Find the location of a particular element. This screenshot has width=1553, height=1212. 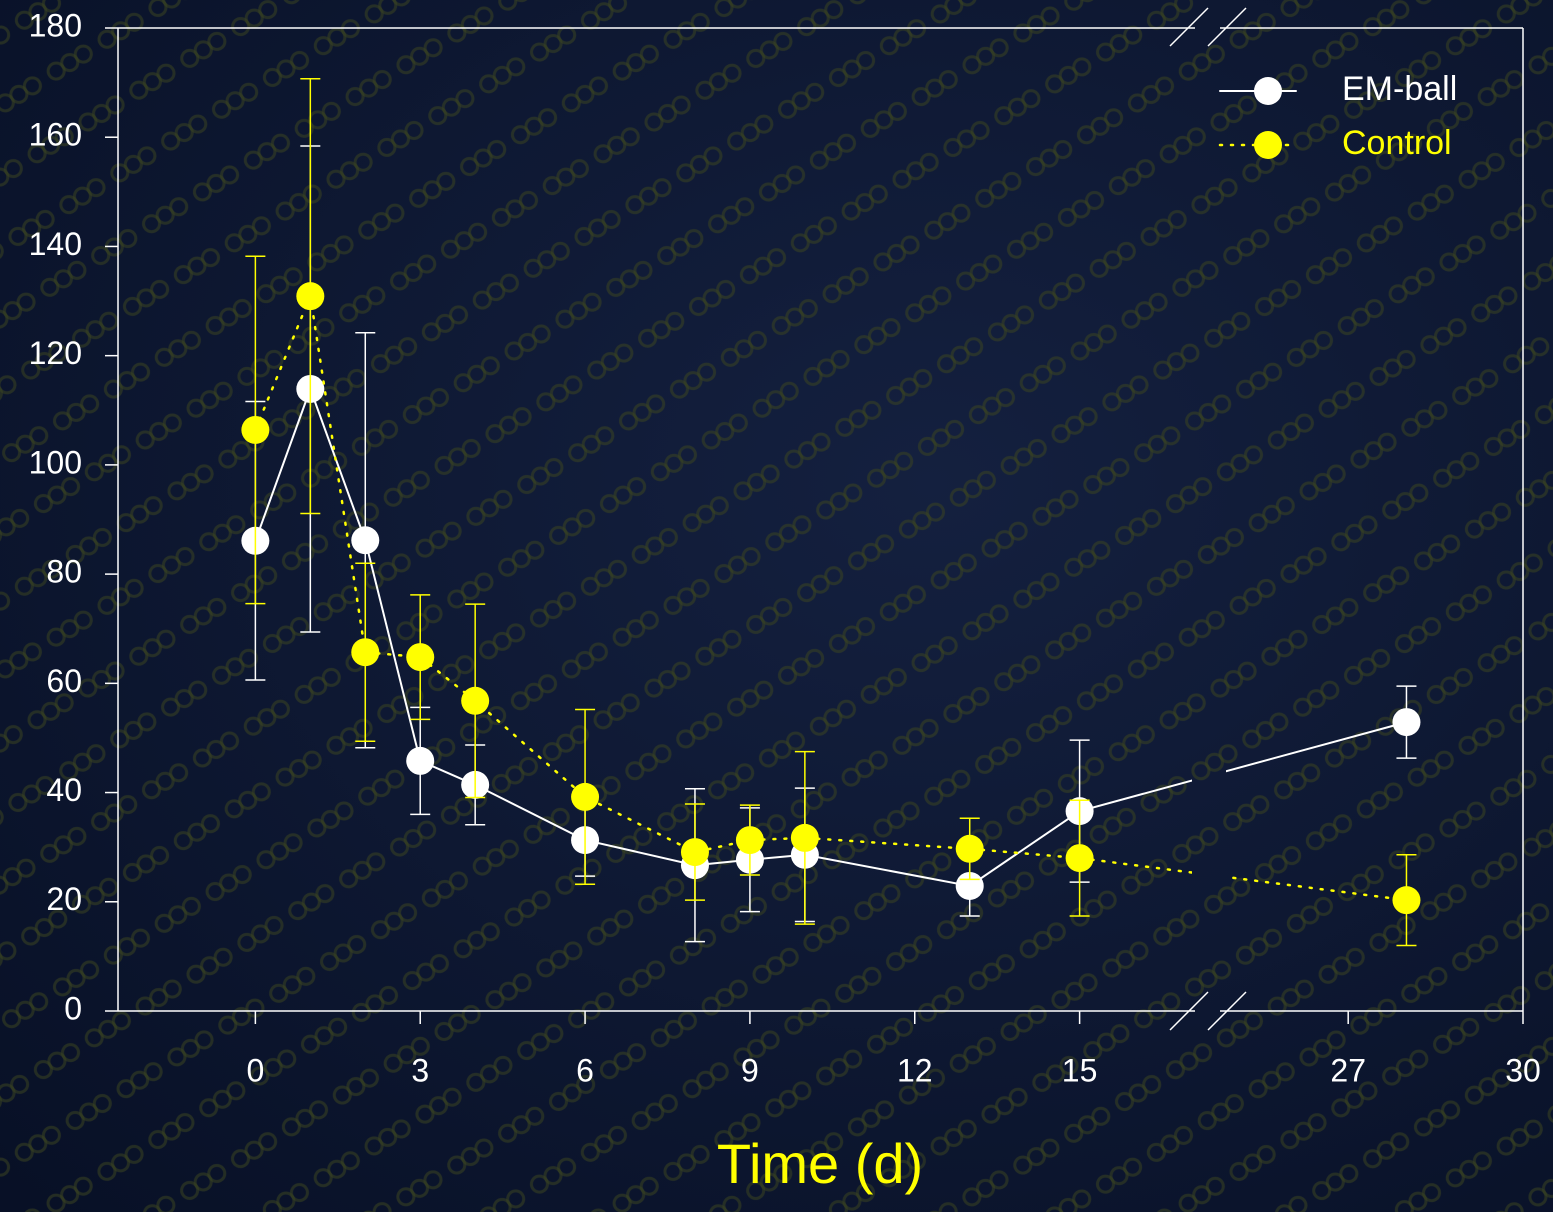

y-tick-label: 20 is located at coordinates (64, 899).